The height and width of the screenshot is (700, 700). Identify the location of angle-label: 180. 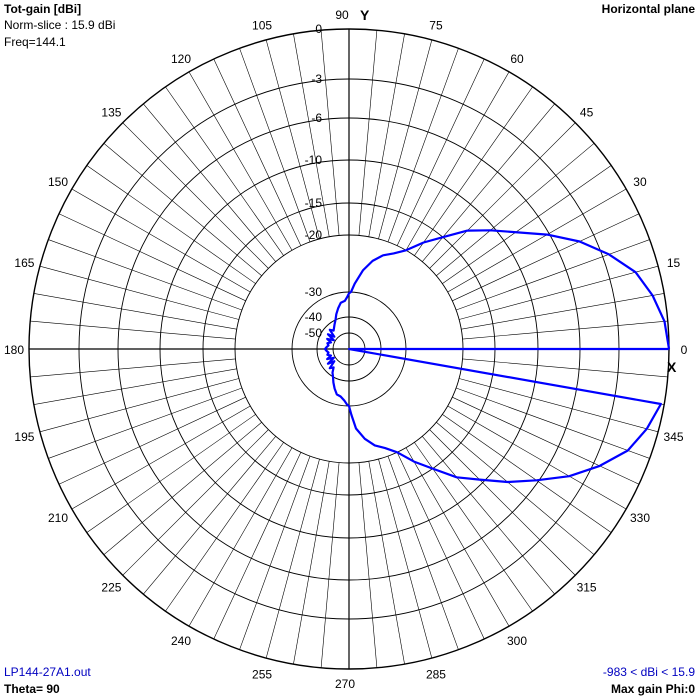
(14, 350).